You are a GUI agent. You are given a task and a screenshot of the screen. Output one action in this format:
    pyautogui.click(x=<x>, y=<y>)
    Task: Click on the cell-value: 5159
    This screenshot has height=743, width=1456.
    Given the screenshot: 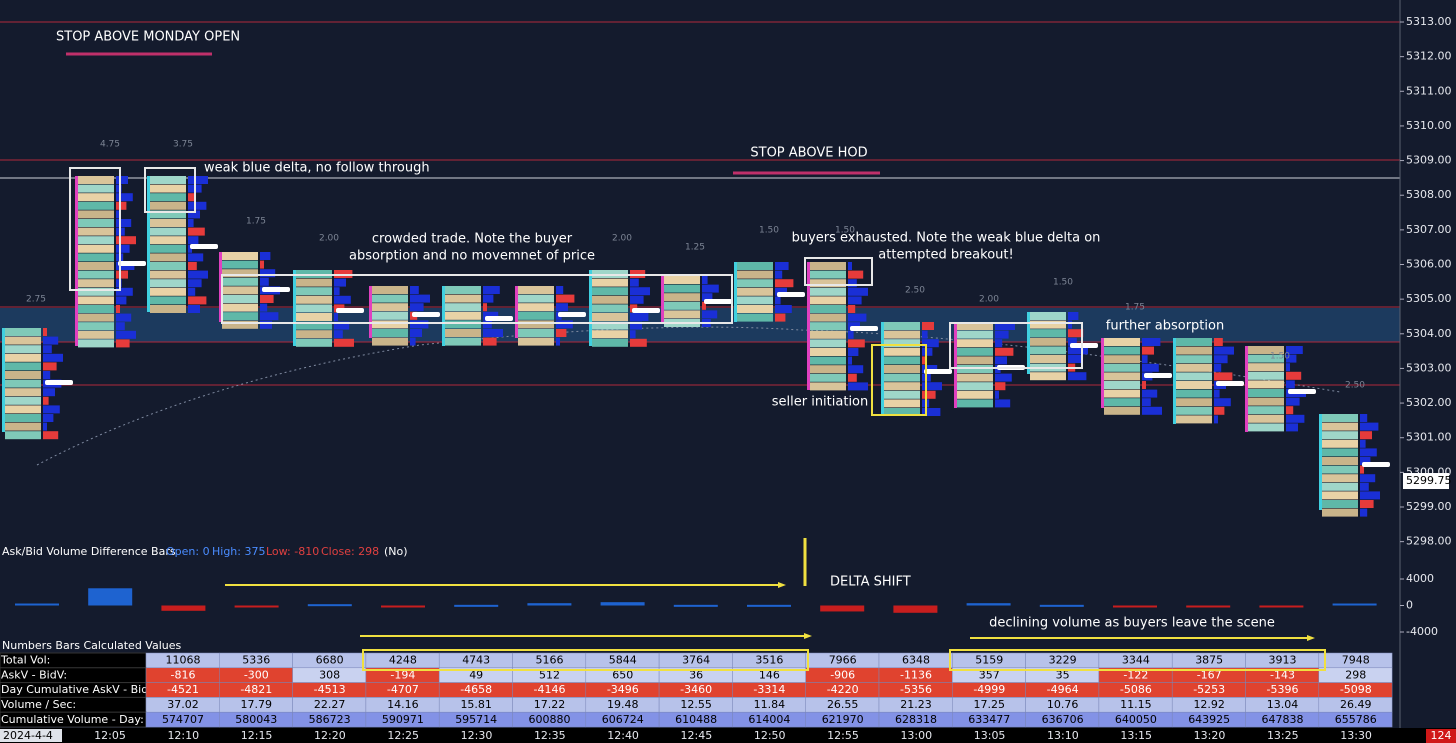 What is the action you would take?
    pyautogui.click(x=989, y=660)
    